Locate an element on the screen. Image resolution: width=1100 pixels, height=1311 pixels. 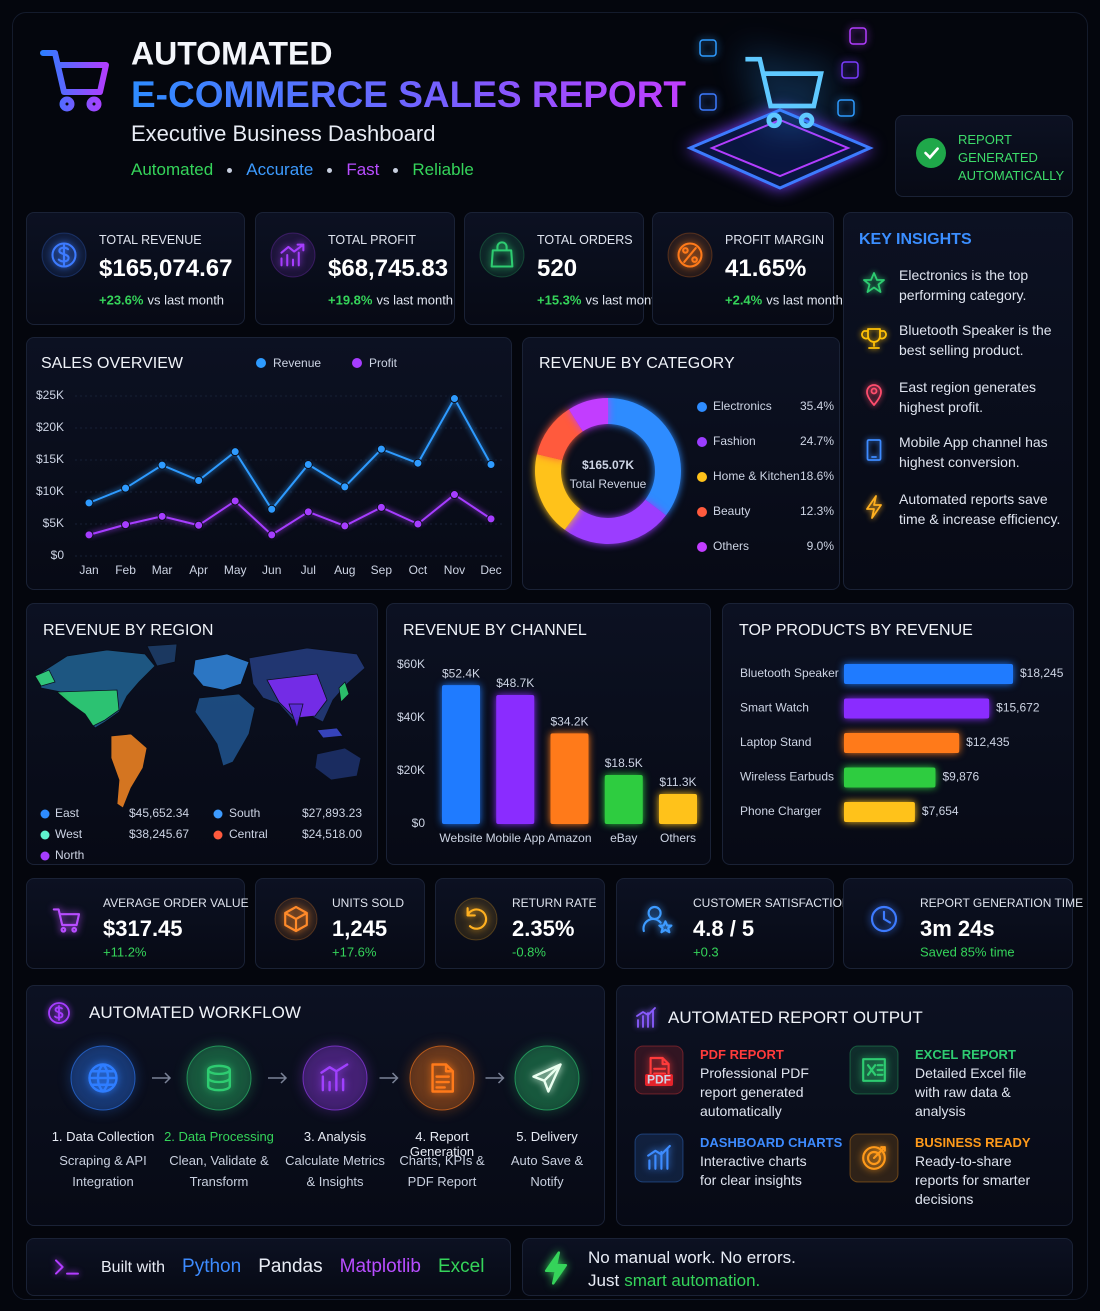
panel: UNITS SOLD 1,245 +17.6% is located at coordinates (340, 923).